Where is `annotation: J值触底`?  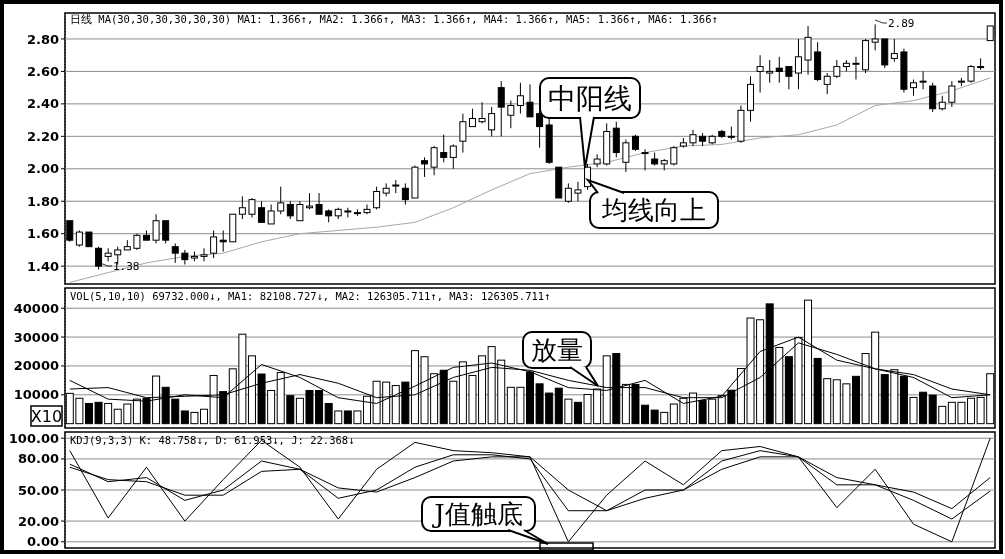 annotation: J值触底 is located at coordinates (477, 514).